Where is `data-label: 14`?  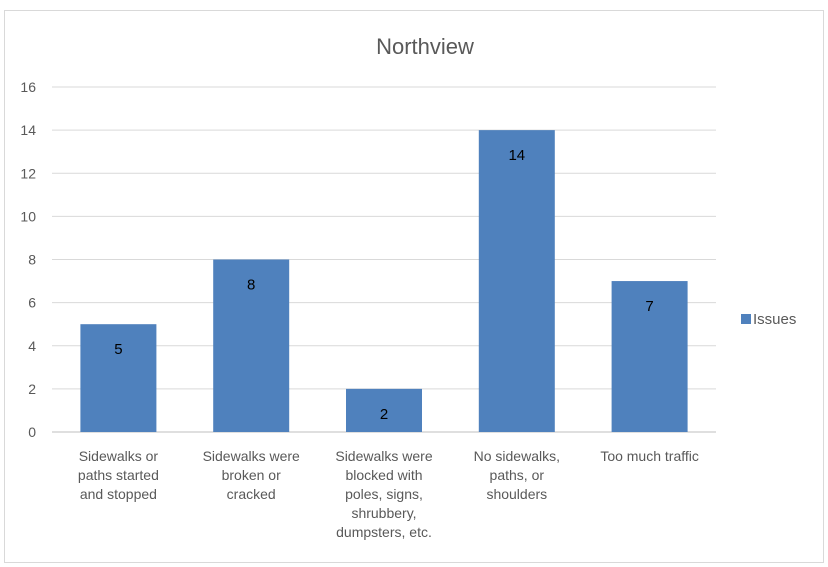
data-label: 14 is located at coordinates (516, 155).